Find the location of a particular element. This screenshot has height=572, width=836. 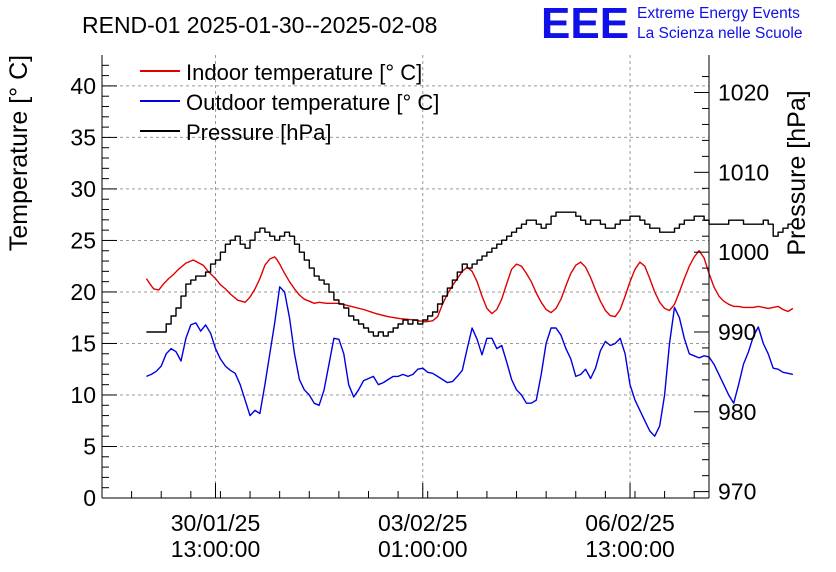

y-tick-label: 35 is located at coordinates (83, 137).